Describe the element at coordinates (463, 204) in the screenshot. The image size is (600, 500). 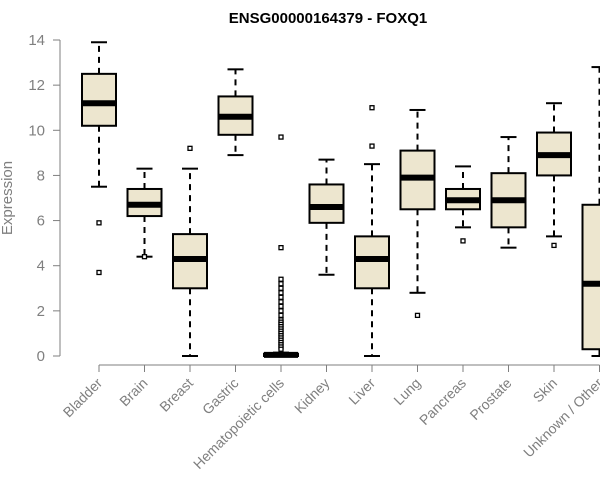
I see `box-pancreas` at that location.